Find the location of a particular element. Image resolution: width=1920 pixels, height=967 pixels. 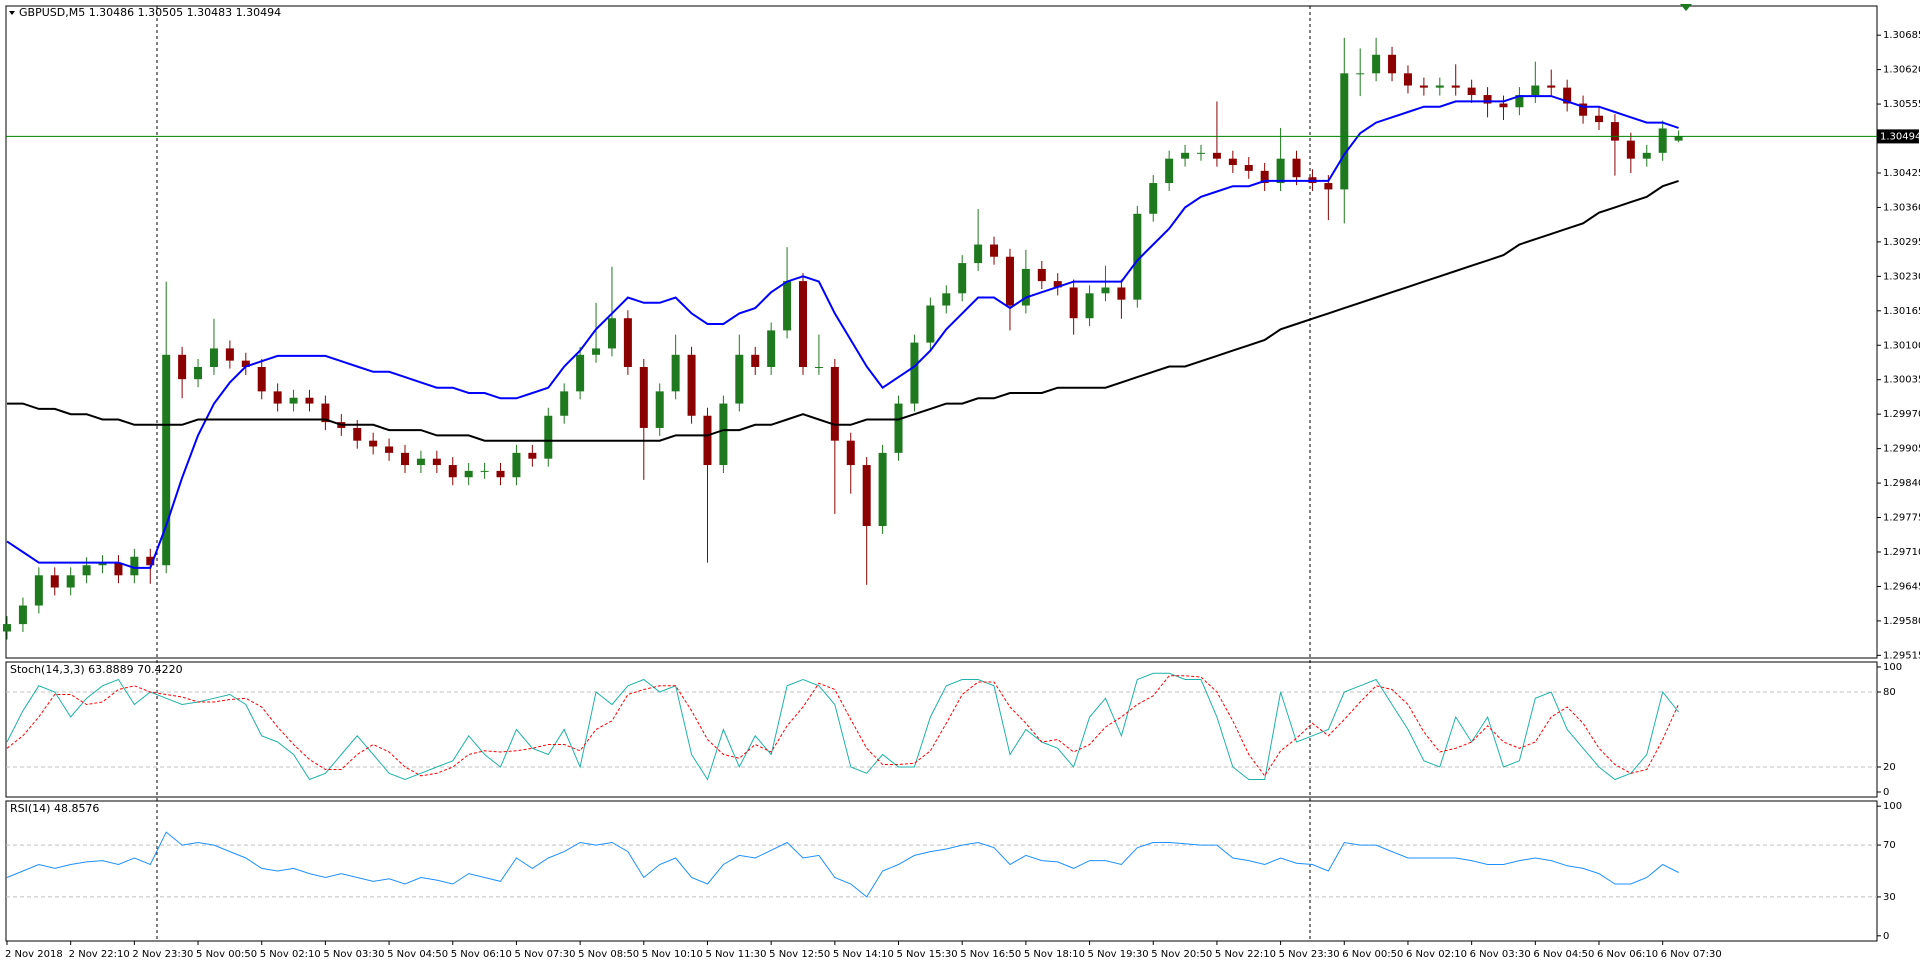

y-tick-label: 1.30360 is located at coordinates (1901, 207).